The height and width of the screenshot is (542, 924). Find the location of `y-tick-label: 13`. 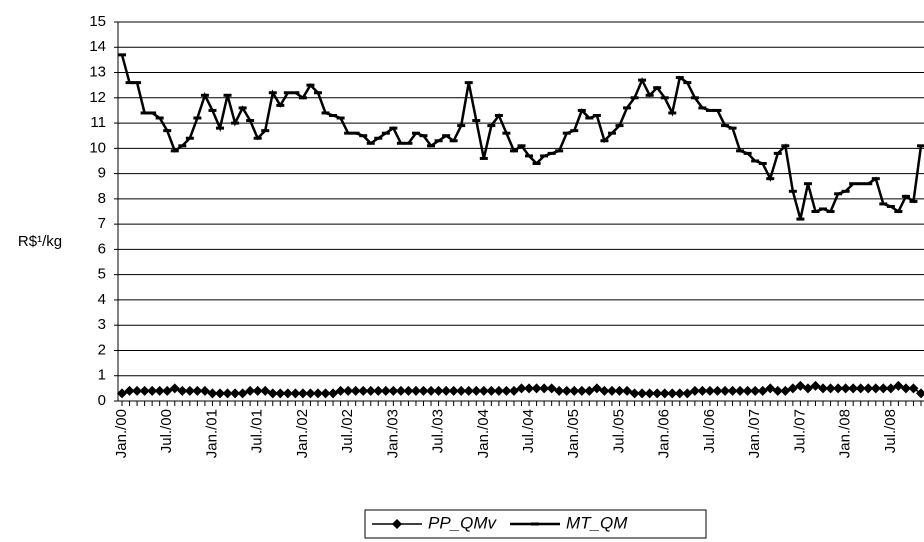

y-tick-label: 13 is located at coordinates (97, 72).